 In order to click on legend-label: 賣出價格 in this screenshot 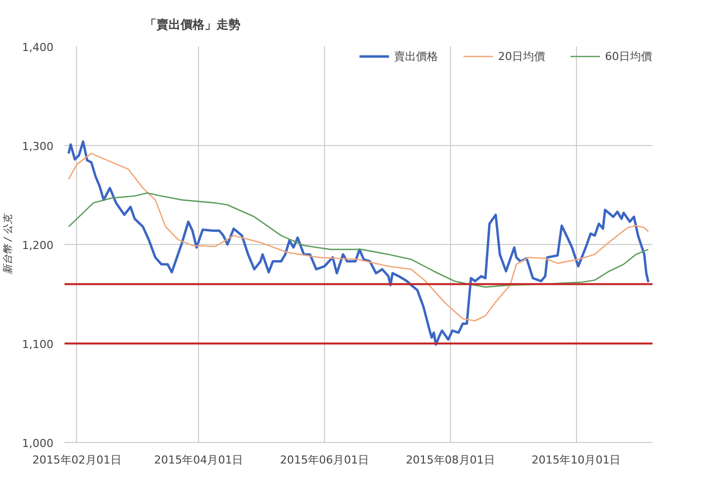, I will do `click(416, 56)`.